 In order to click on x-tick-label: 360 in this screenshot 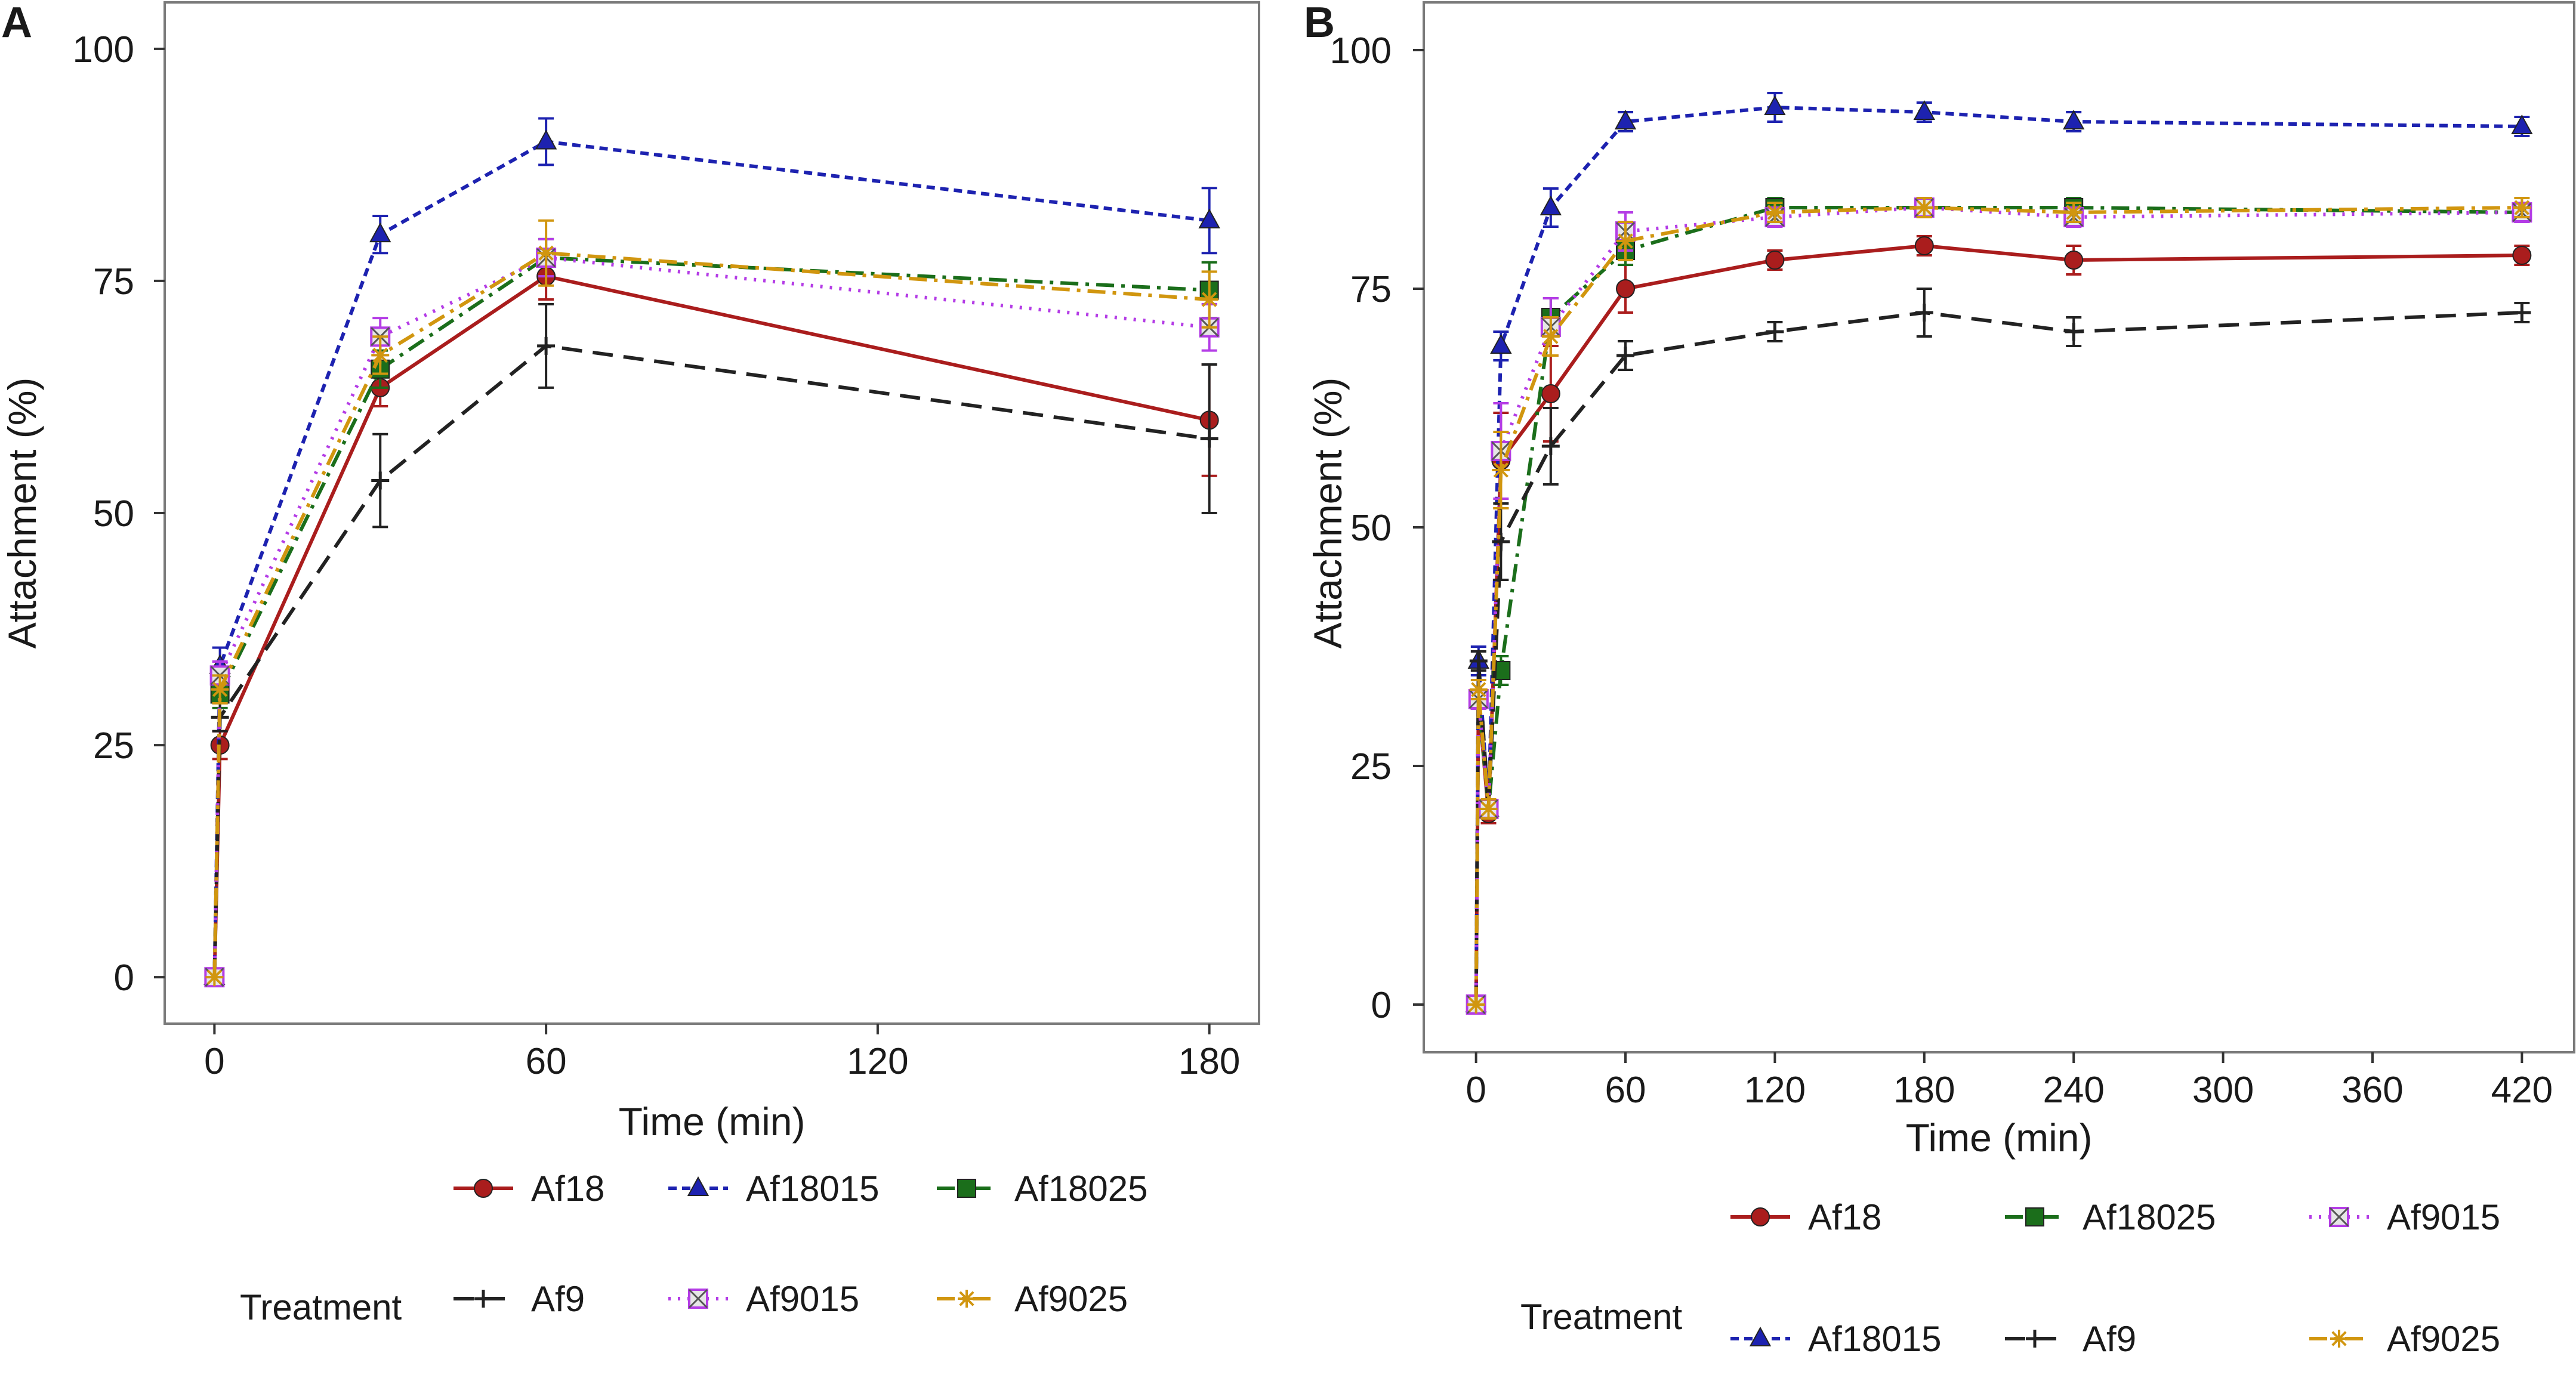, I will do `click(2372, 1090)`.